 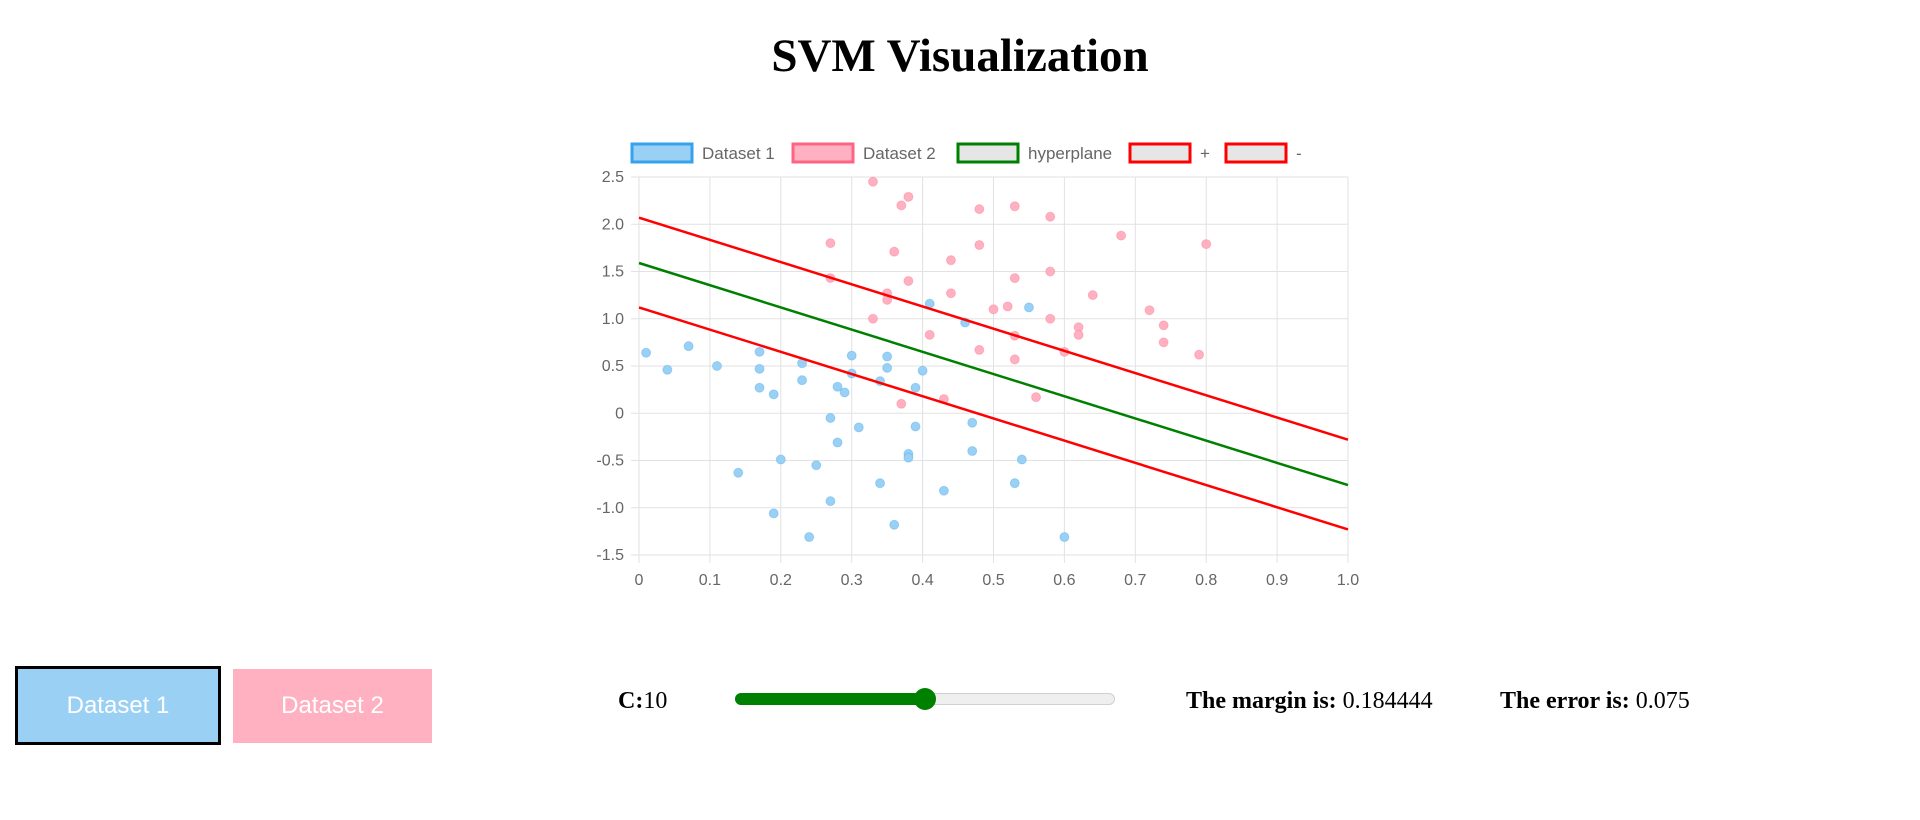 I want to click on legend-label: Dataset 2, so click(x=899, y=153).